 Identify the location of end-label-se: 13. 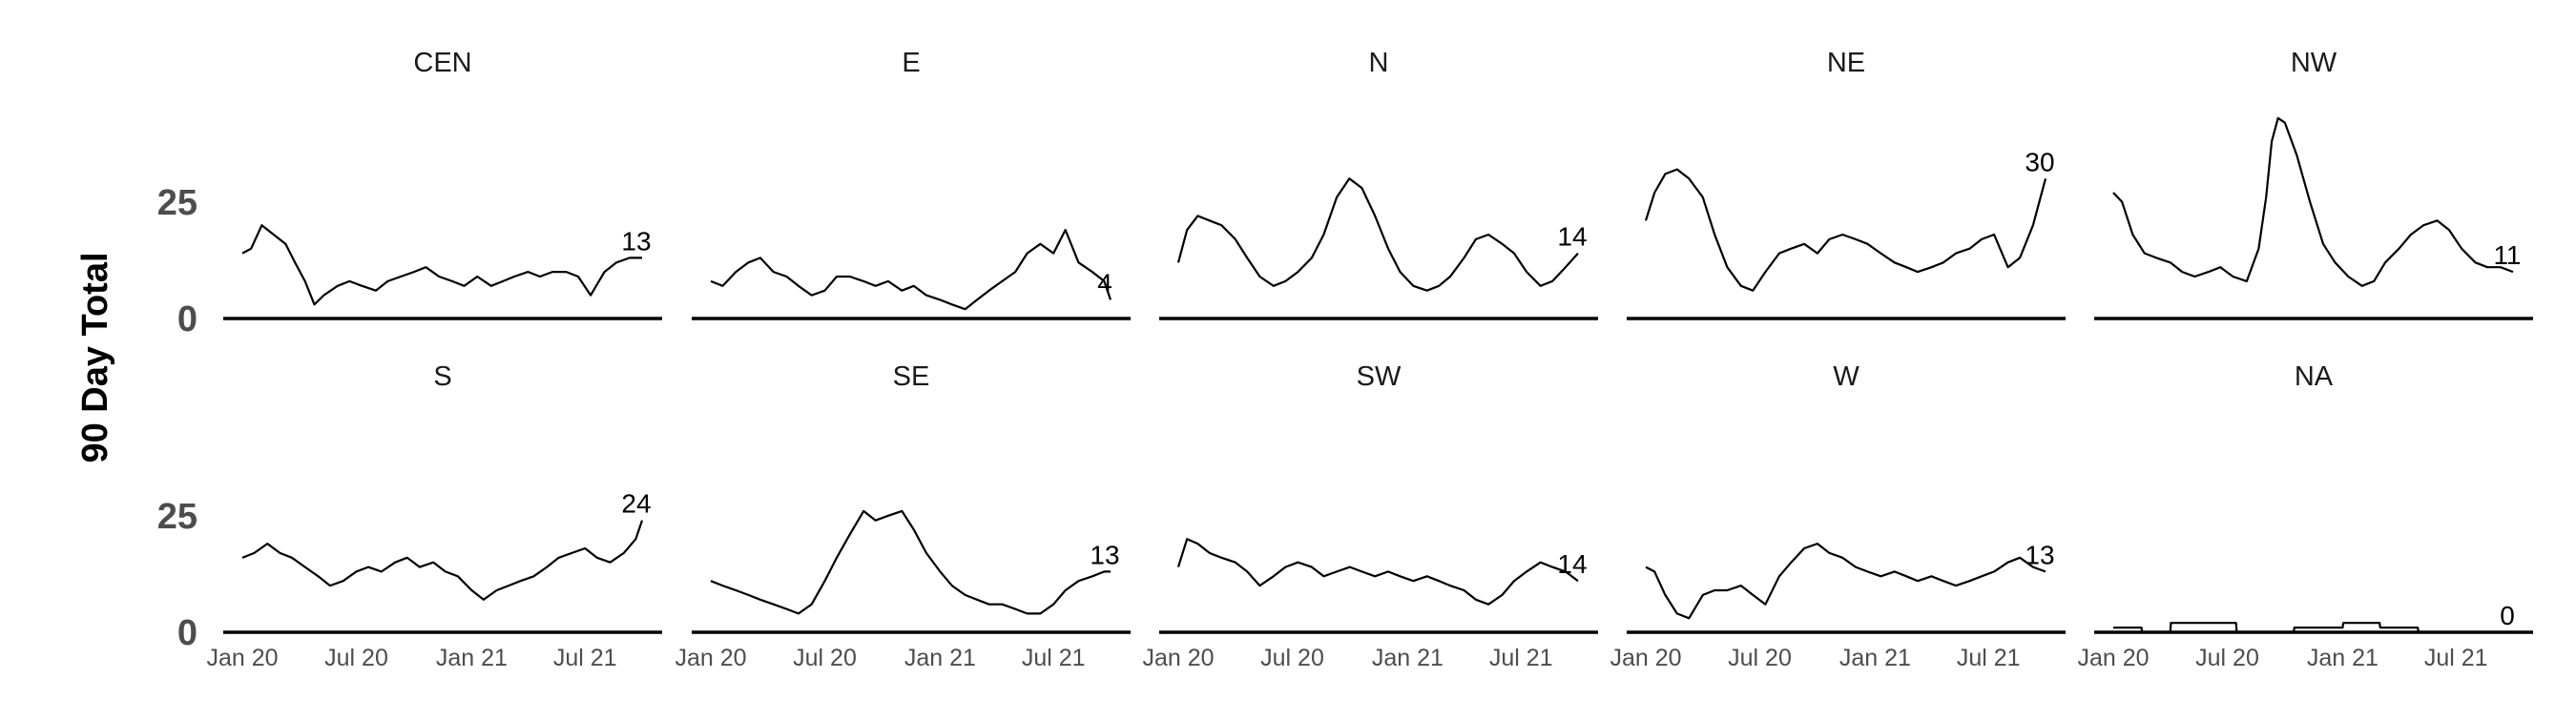
(1104, 554).